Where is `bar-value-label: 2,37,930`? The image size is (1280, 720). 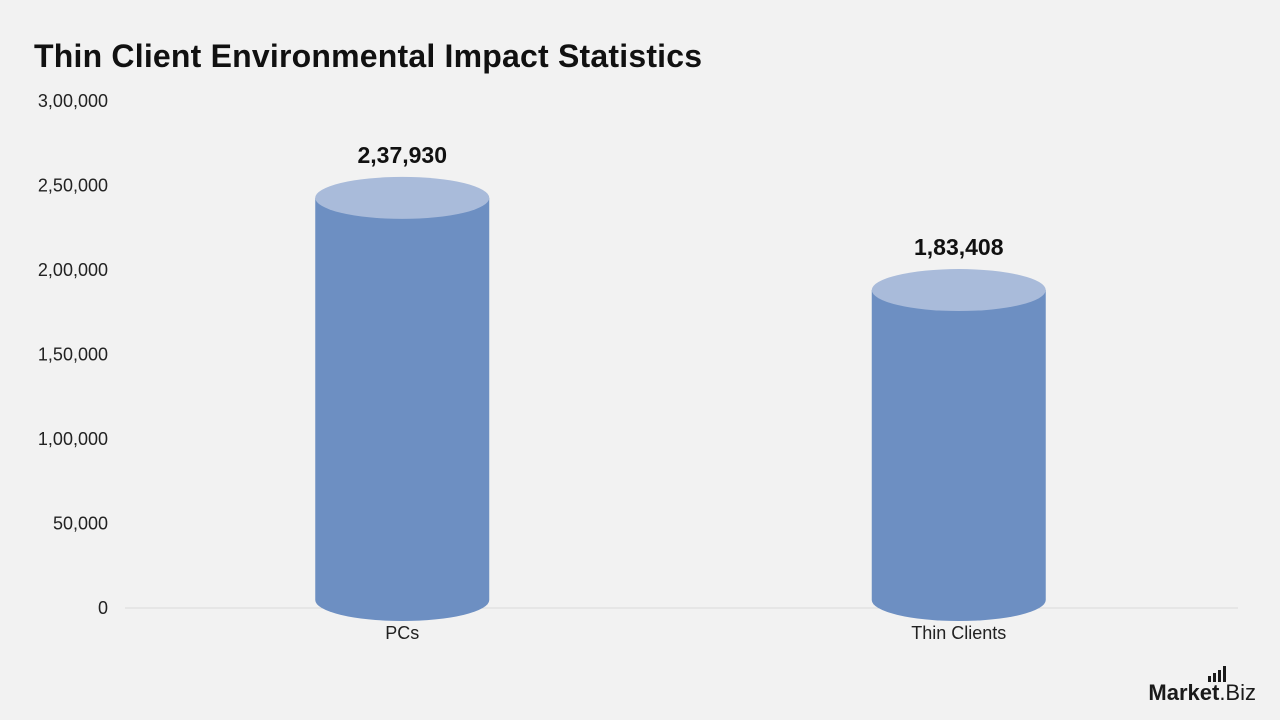
bar-value-label: 2,37,930 is located at coordinates (402, 155).